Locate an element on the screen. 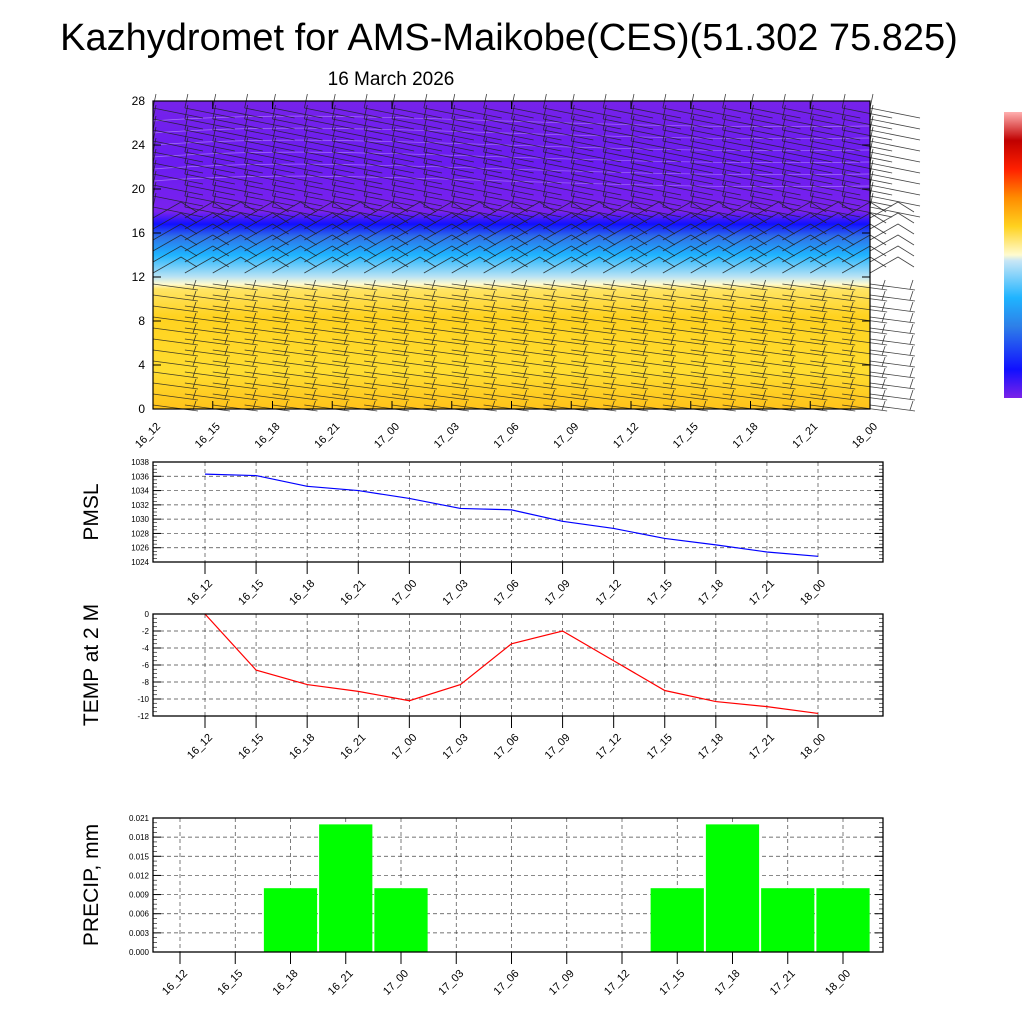 Image resolution: width=1024 pixels, height=1029 pixels. temp-line is located at coordinates (511, 664).